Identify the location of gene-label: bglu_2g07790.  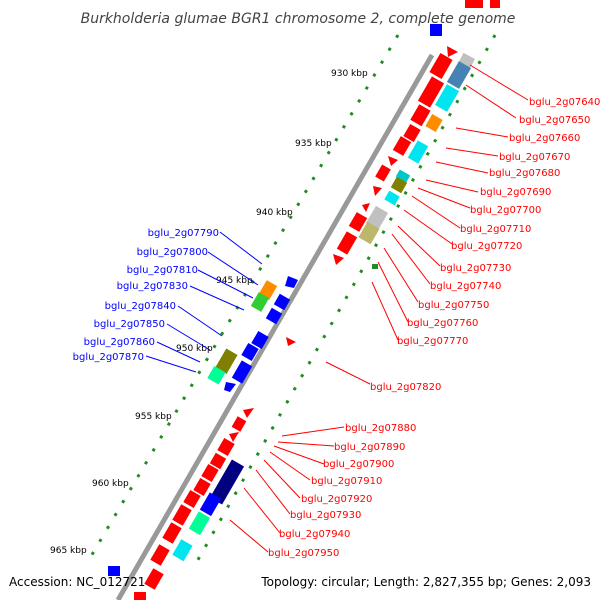
(183, 233).